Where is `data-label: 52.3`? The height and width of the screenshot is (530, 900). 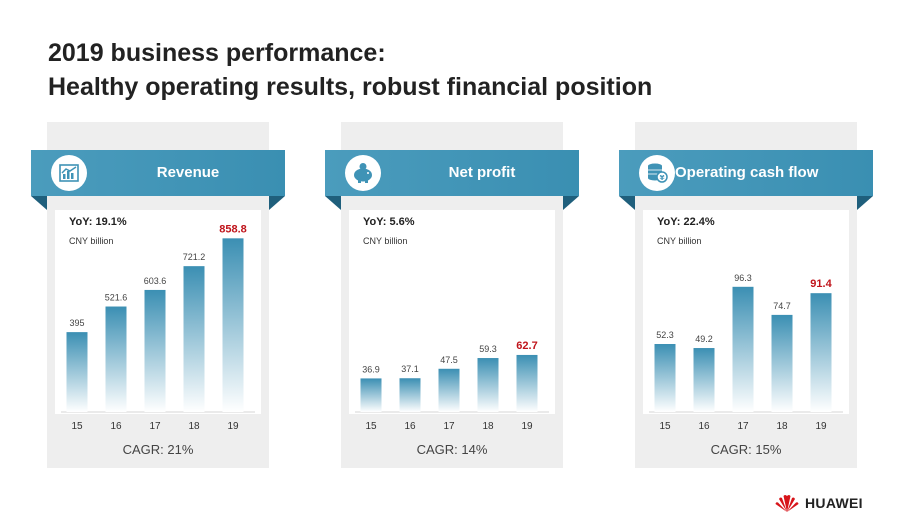 data-label: 52.3 is located at coordinates (665, 335).